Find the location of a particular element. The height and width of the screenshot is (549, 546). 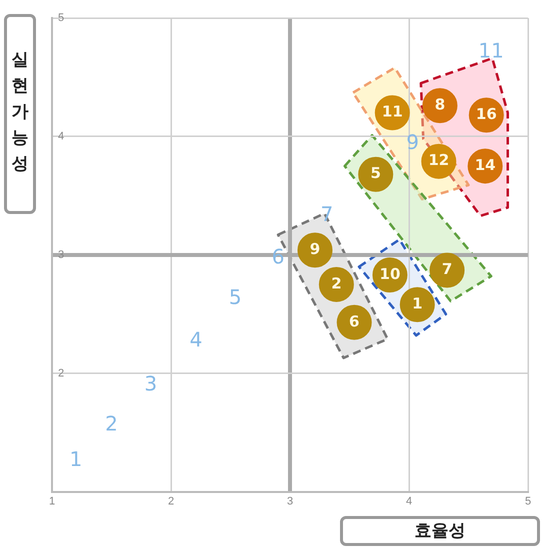

x-axis-title: 효율성 is located at coordinates (440, 531).